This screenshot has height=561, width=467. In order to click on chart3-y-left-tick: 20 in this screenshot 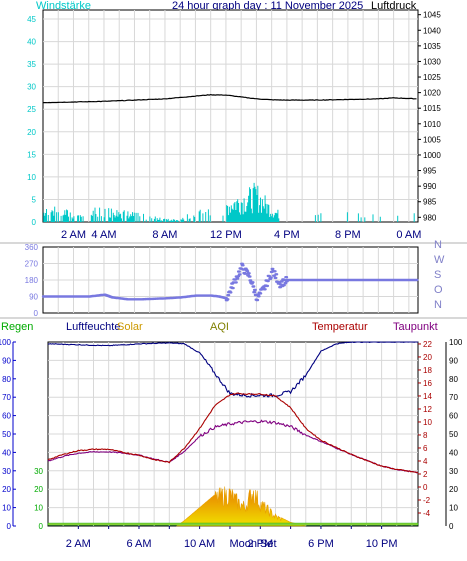, I will do `click(6, 489)`.